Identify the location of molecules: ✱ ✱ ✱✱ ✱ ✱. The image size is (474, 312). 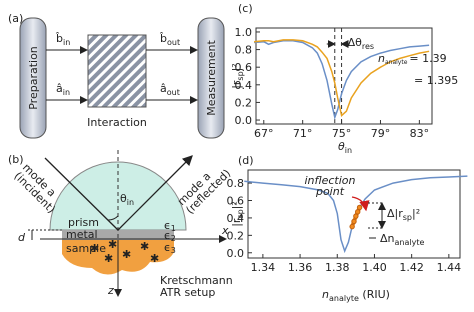
(124, 251).